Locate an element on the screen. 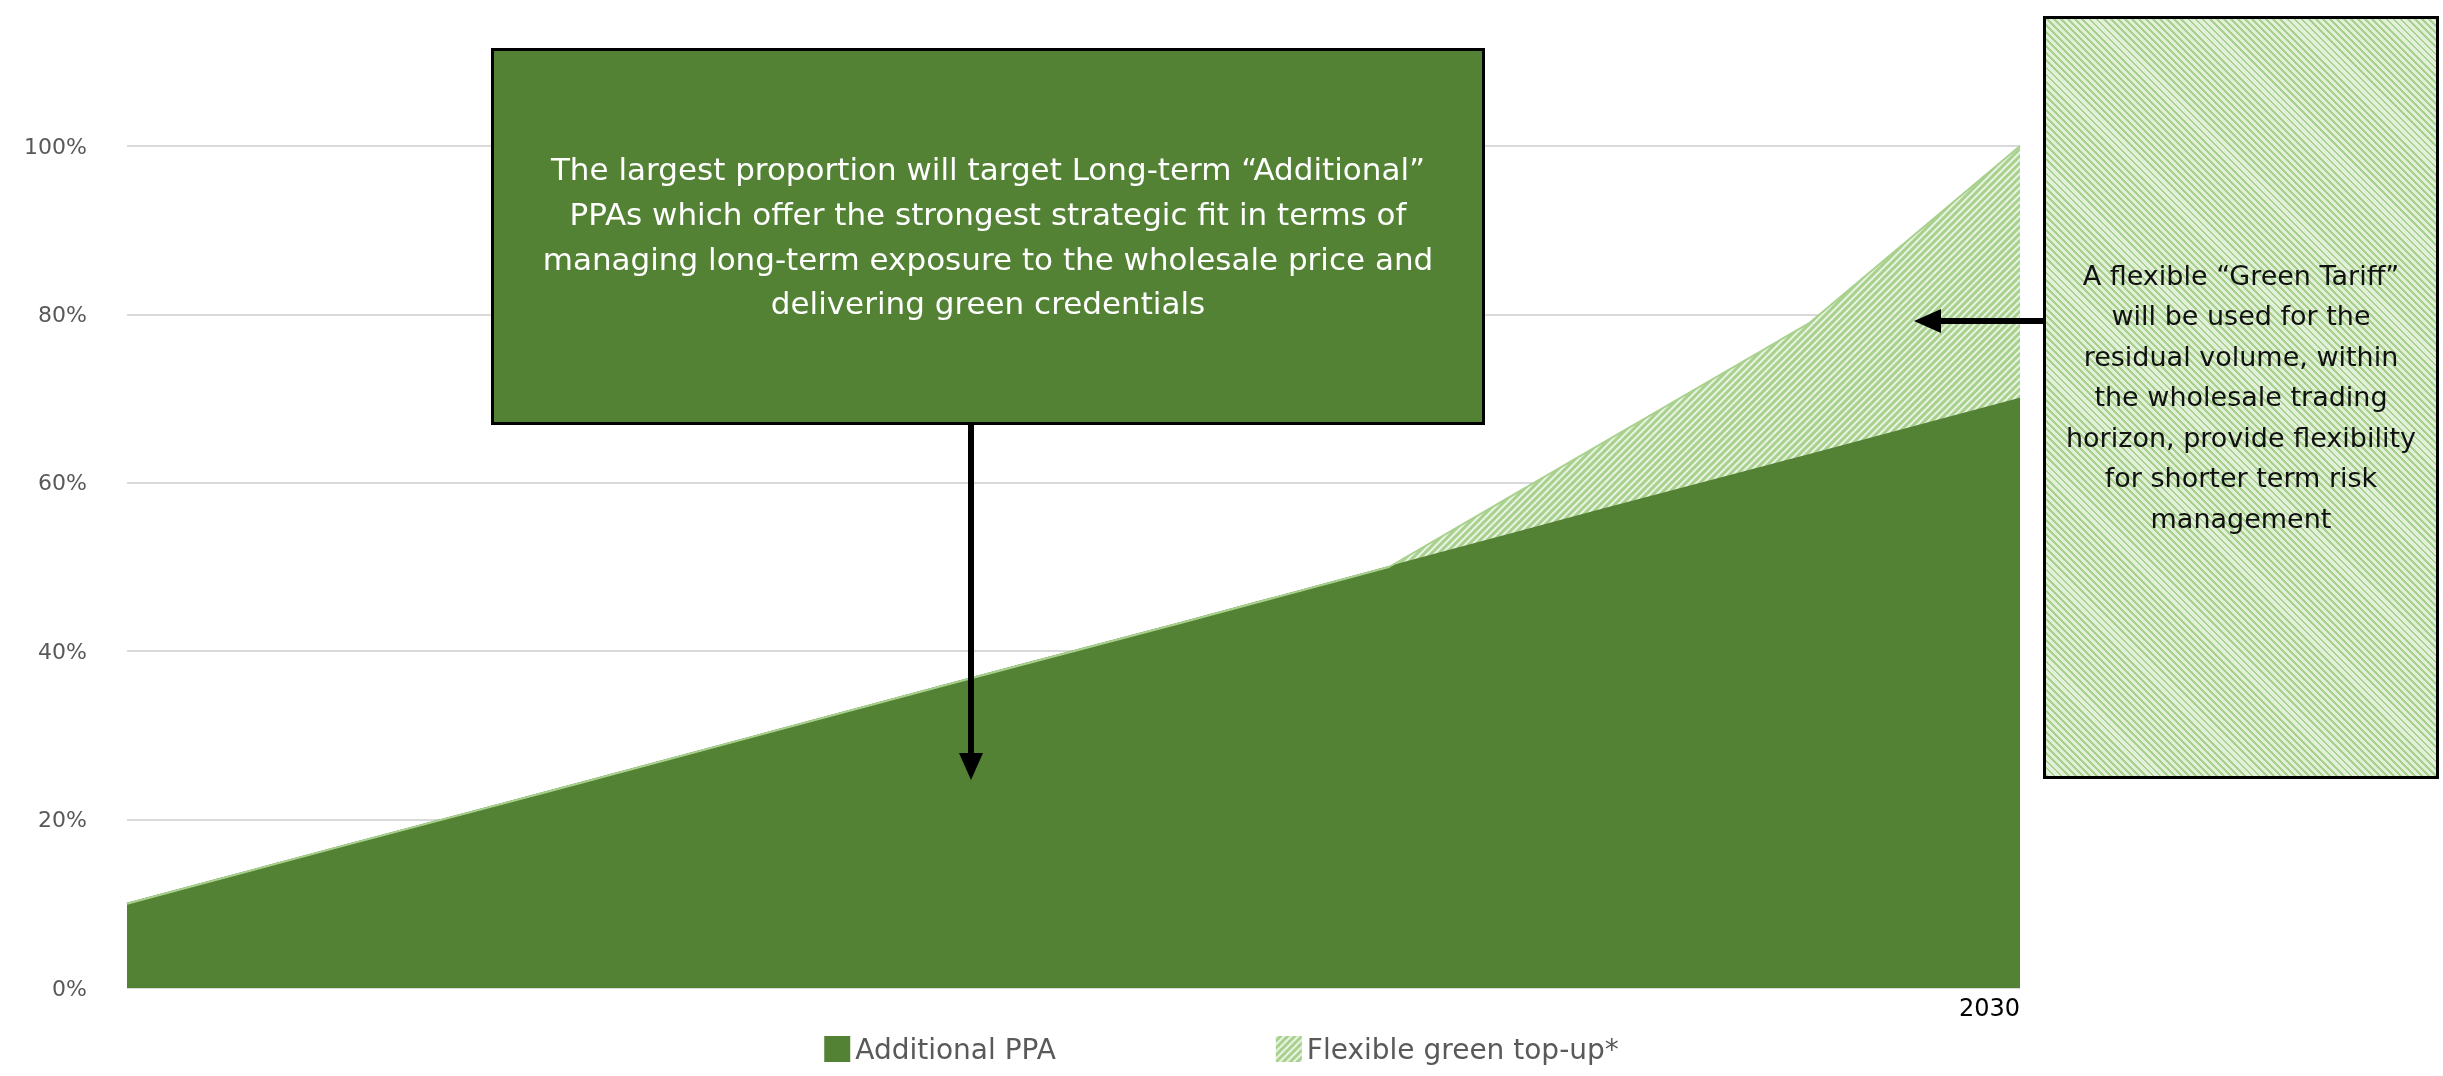 This screenshot has width=2443, height=1076. y-tick-label: 100% is located at coordinates (55, 146).